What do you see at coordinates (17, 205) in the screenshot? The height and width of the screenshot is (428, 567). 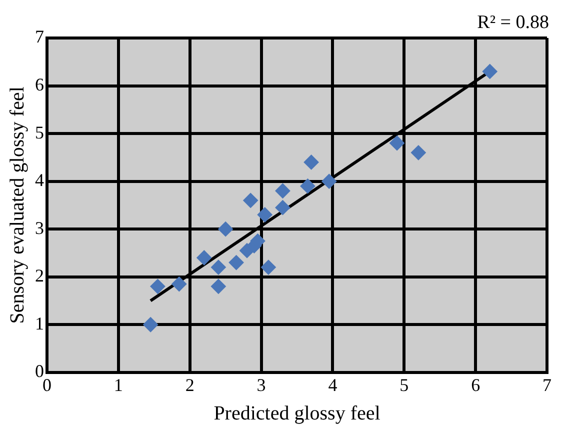 I see `y-axis-title: Sensory evaluated glossy feel` at bounding box center [17, 205].